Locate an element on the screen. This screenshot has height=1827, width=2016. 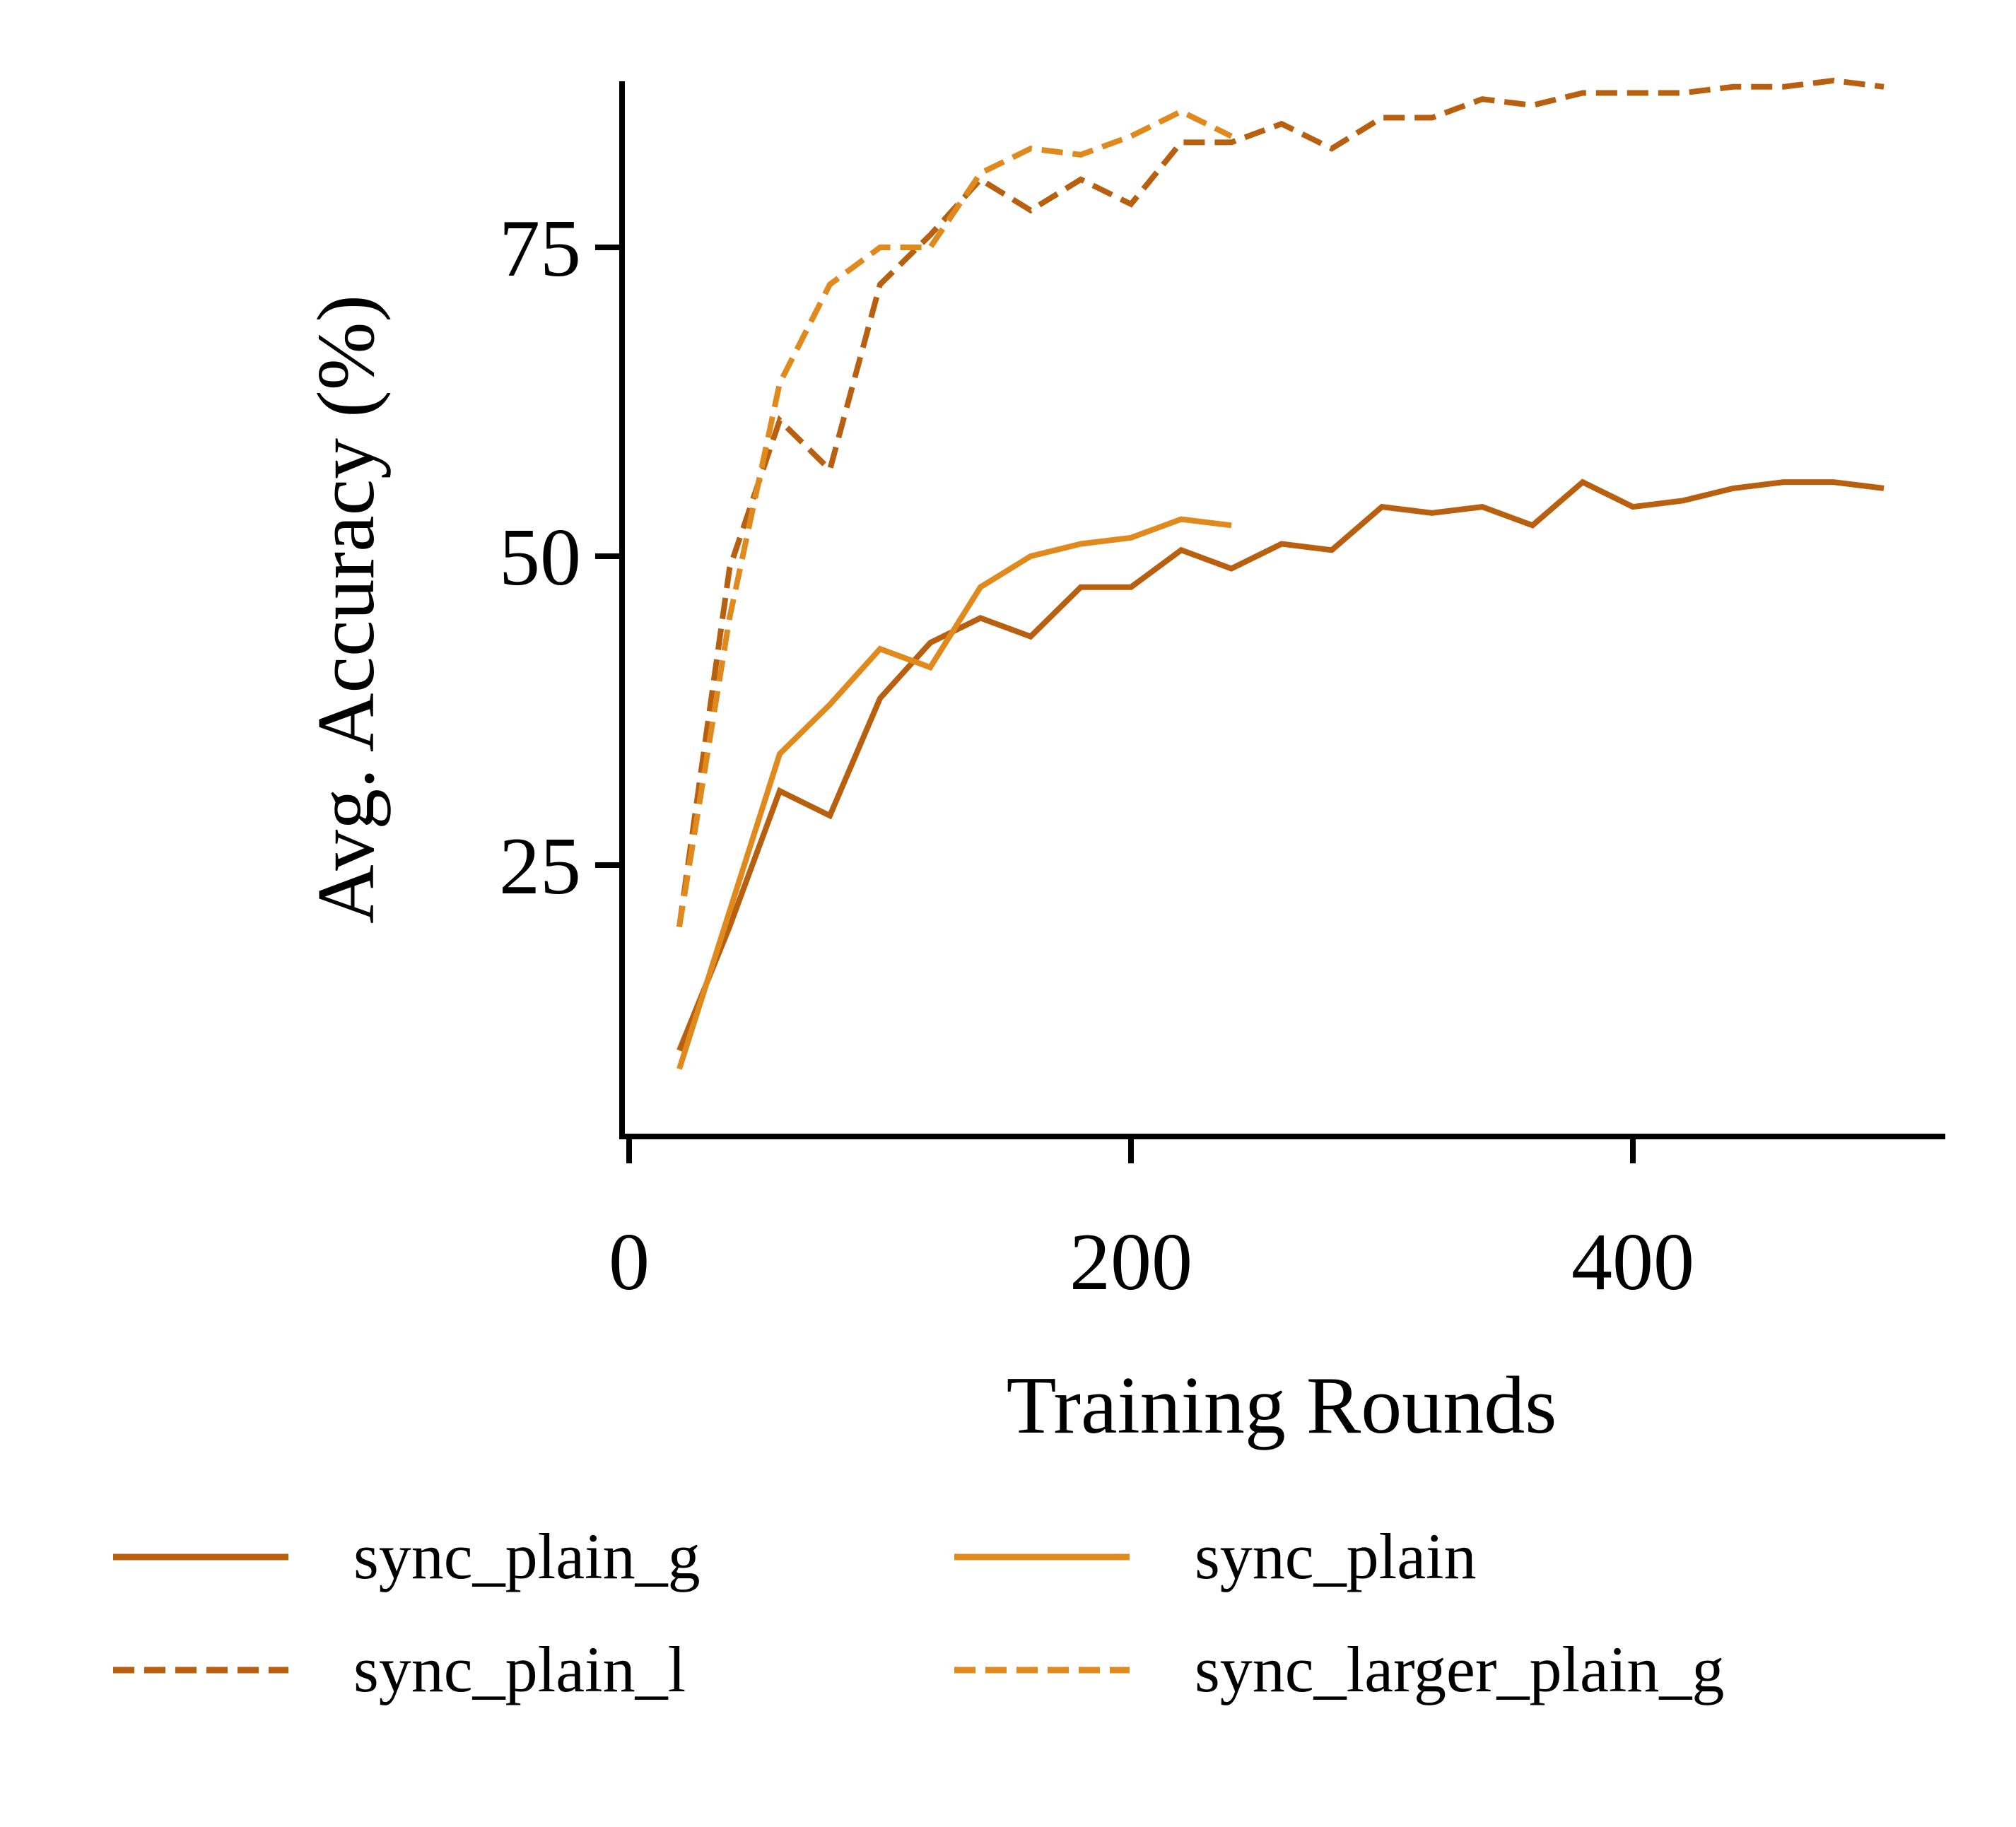
y-tick-label: 75 is located at coordinates (540, 249).